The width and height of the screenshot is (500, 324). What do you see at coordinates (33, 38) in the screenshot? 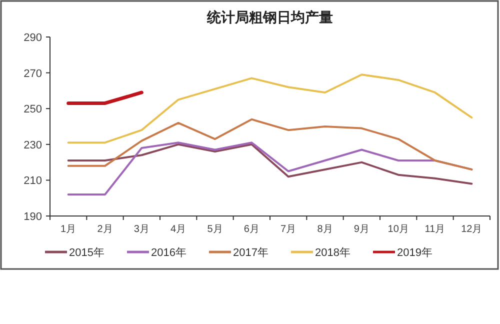
I see `y-tick-label: 290` at bounding box center [33, 38].